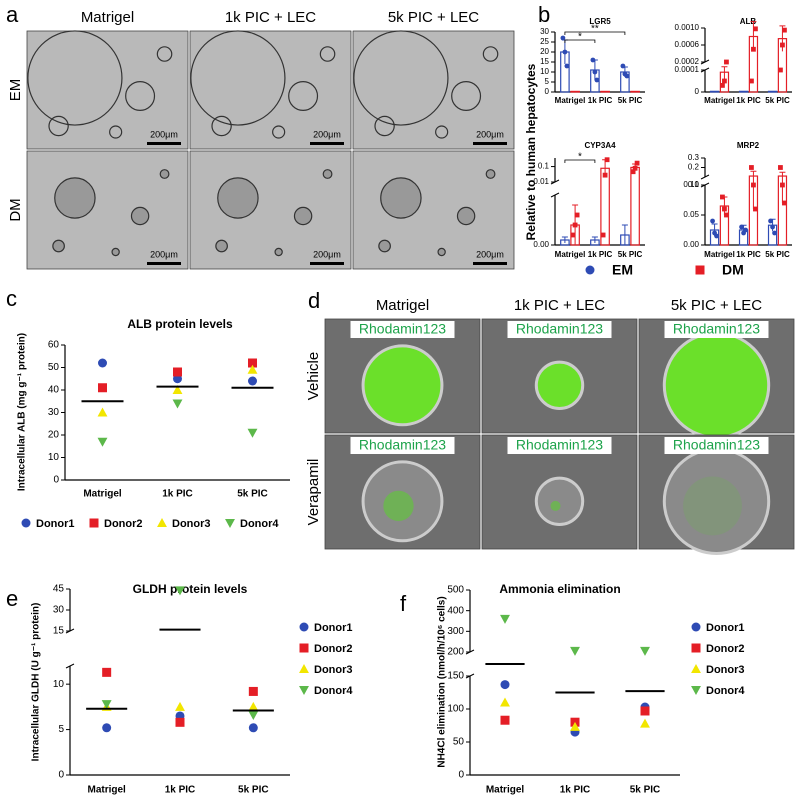 The width and height of the screenshot is (800, 805). What do you see at coordinates (559, 305) in the screenshot?
I see `column-label: 1k PIC + LEC` at bounding box center [559, 305].